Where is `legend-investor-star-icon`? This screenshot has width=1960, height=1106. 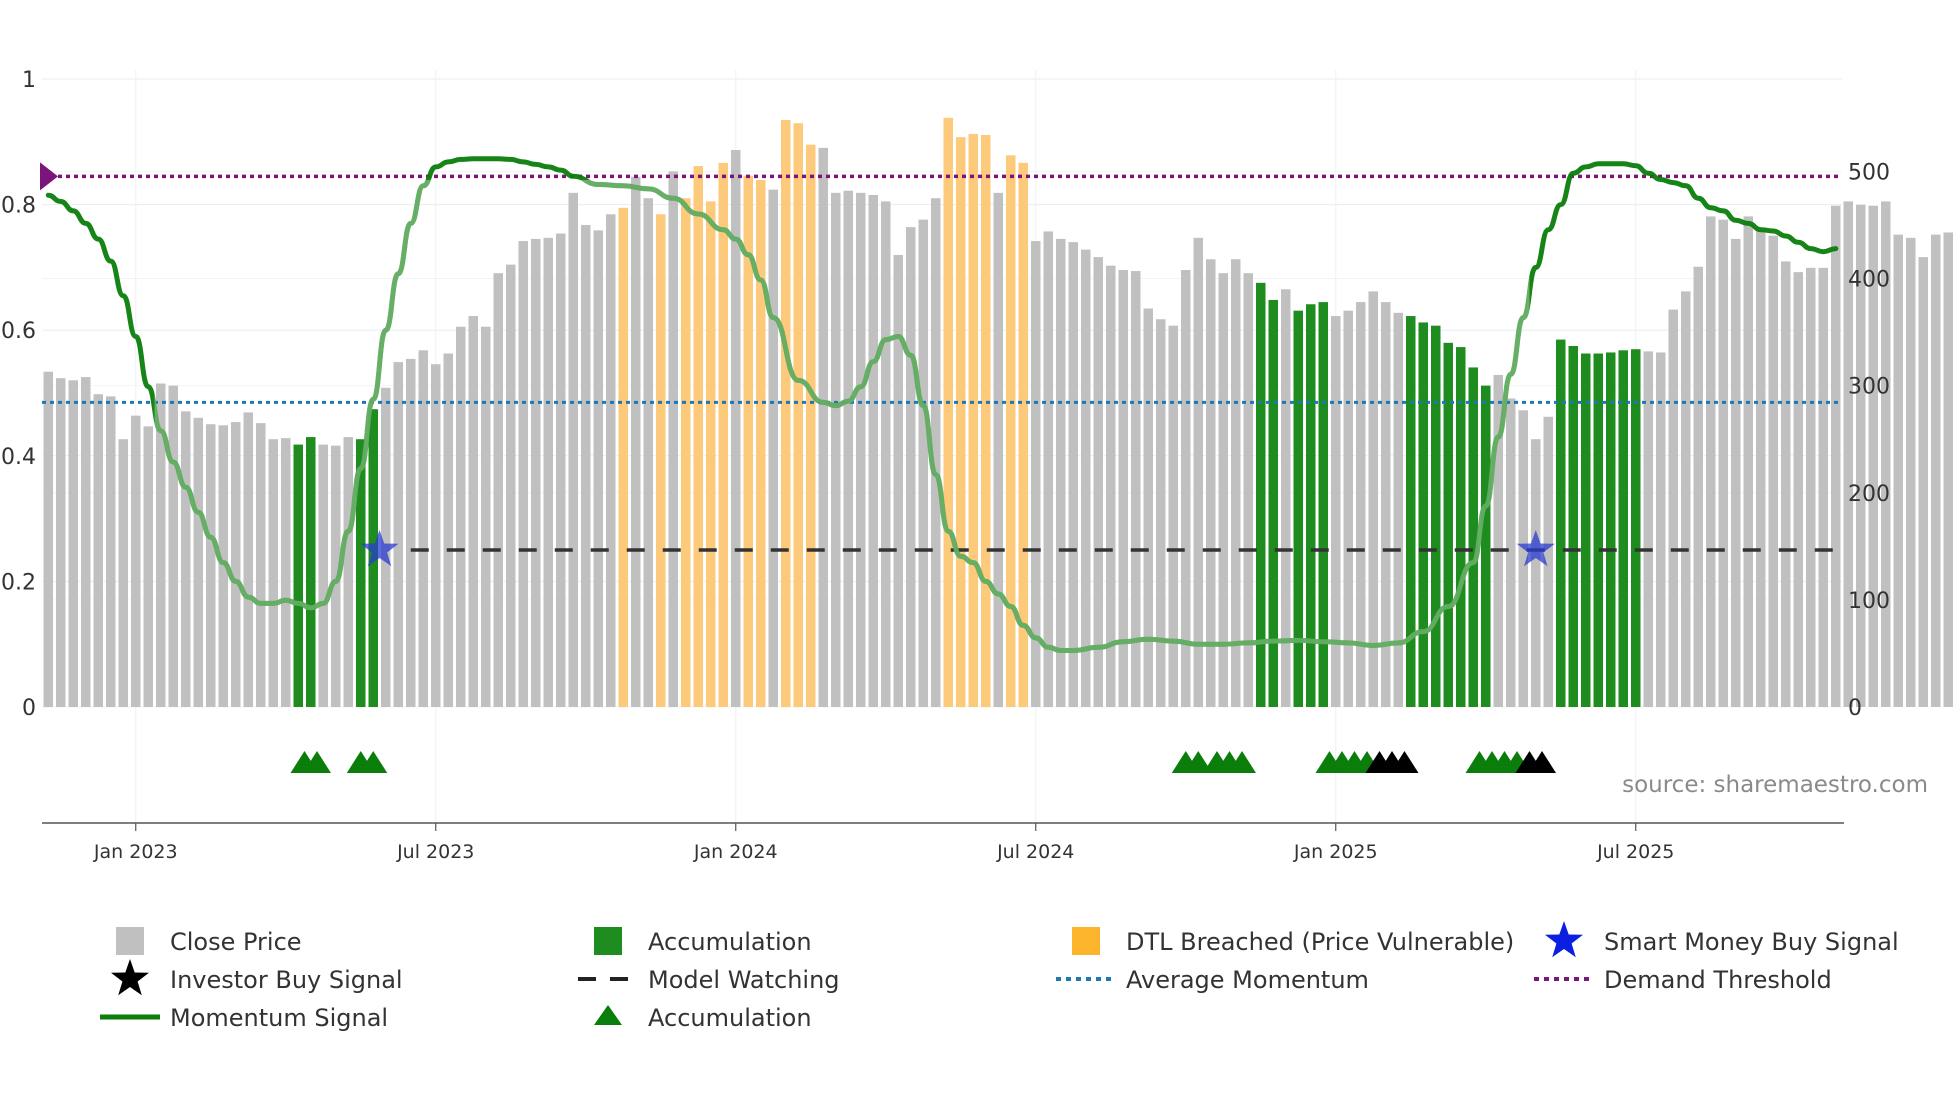 legend-investor-star-icon is located at coordinates (130, 977).